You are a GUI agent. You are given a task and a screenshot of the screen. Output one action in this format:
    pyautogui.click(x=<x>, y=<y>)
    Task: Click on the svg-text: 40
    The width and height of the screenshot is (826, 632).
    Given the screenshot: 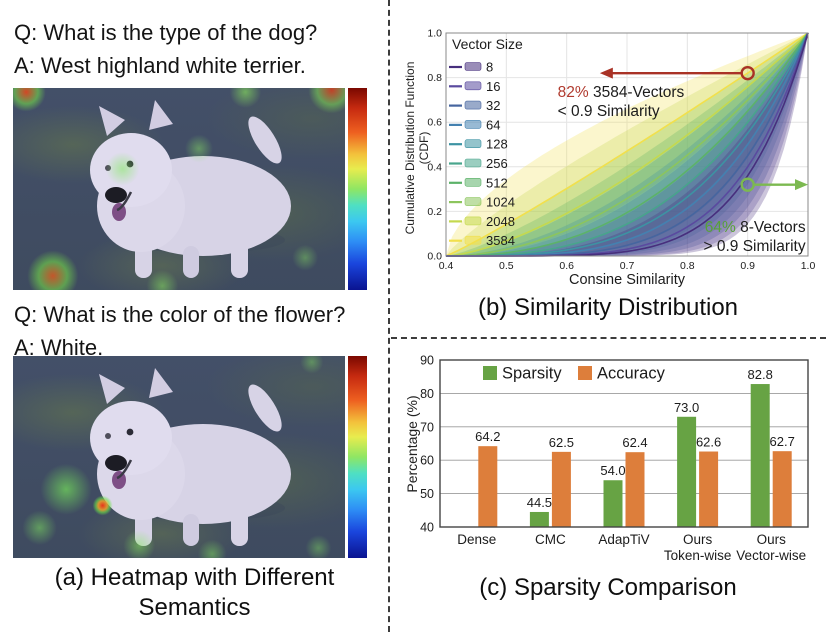 What is the action you would take?
    pyautogui.click(x=427, y=528)
    